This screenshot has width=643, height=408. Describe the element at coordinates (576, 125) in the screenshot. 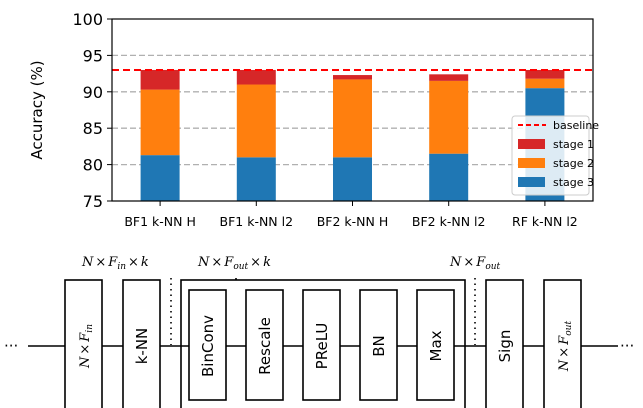

I see `legend-baseline-label: baseline` at that location.